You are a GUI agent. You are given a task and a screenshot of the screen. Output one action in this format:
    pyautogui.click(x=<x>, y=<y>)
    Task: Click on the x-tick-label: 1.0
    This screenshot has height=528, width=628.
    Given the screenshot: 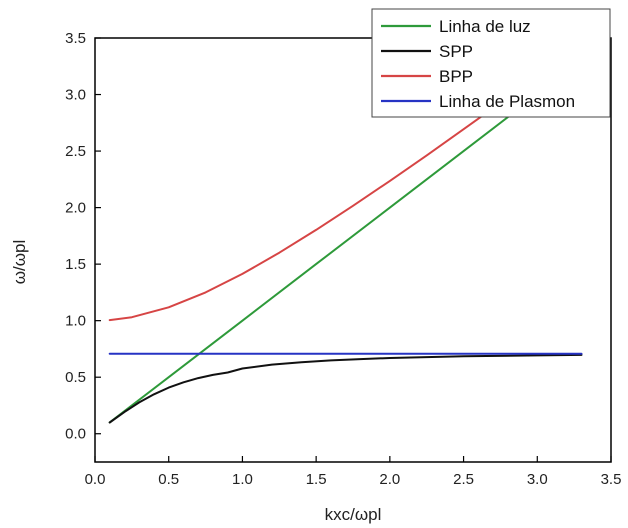 What is the action you would take?
    pyautogui.click(x=242, y=479)
    